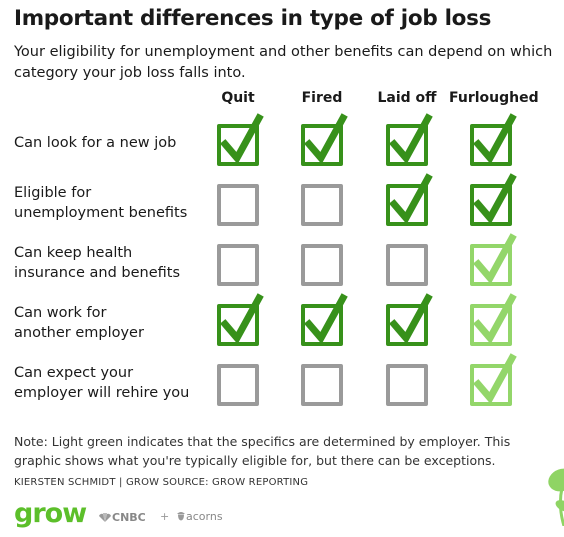  I want to click on row-label-line: unemployment benefits, so click(101, 213).